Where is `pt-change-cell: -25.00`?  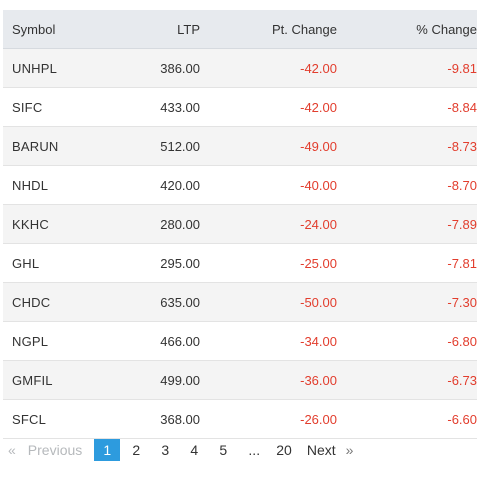
pt-change-cell: -25.00 is located at coordinates (268, 263).